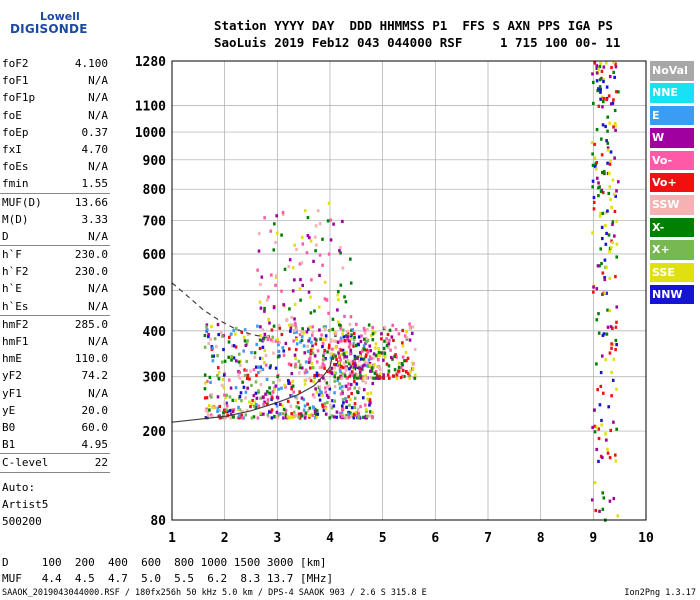 The image size is (700, 600). I want to click on param-row: hmE 110.0, so click(55, 358).